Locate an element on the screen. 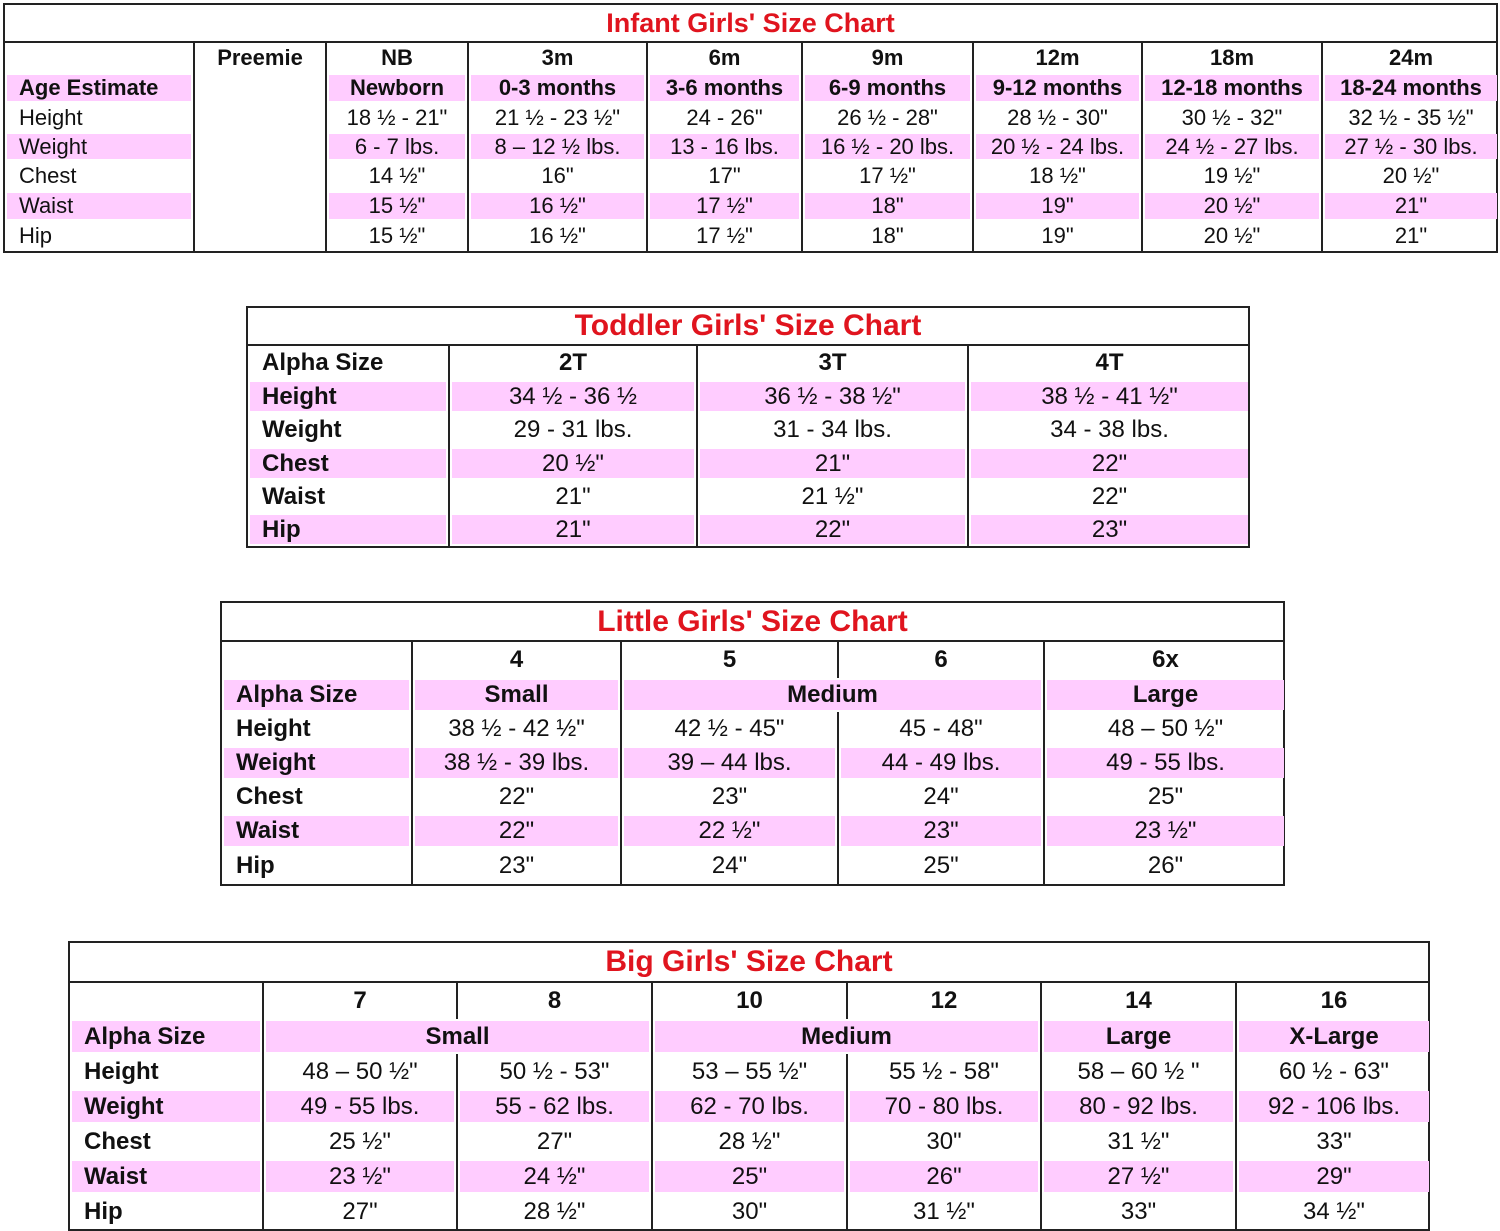  table-cell: 26 ½ - 28" is located at coordinates (887, 117).